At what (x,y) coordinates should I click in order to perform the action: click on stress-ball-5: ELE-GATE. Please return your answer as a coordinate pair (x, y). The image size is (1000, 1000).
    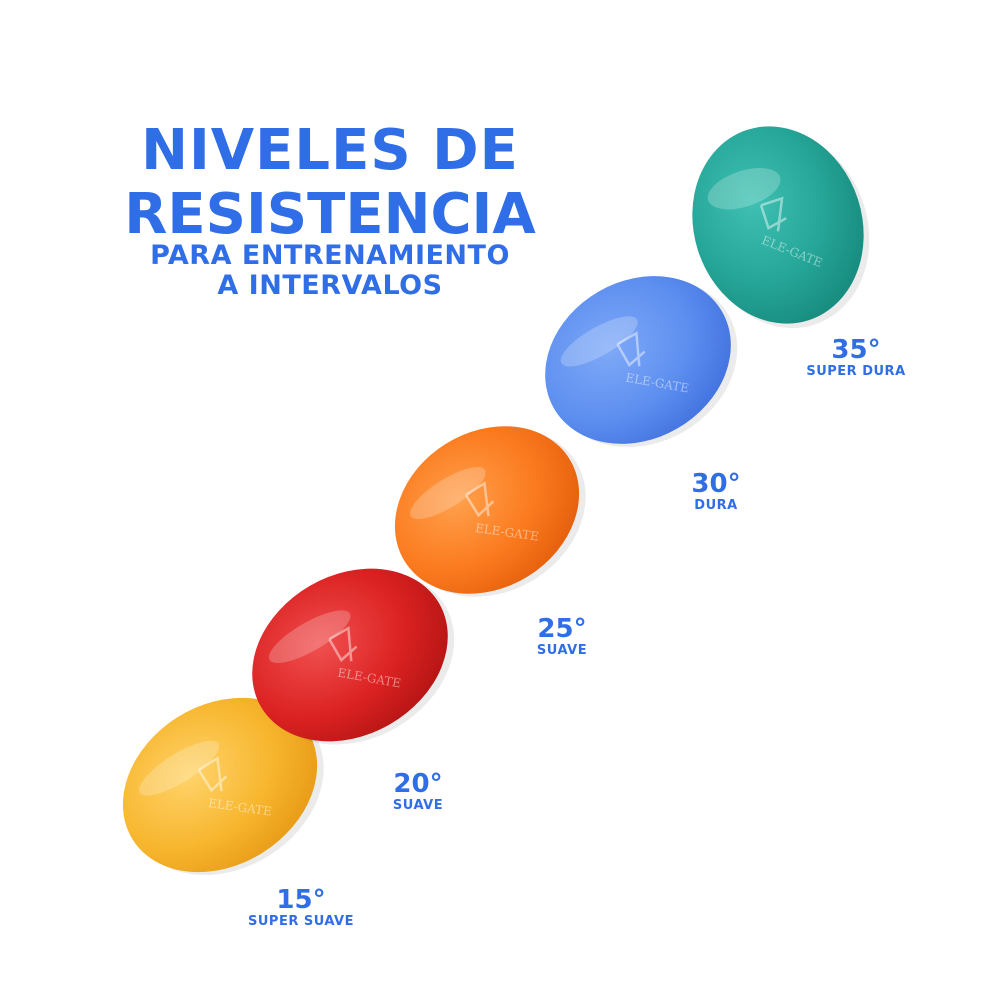
    Looking at the image, I should click on (781, 227).